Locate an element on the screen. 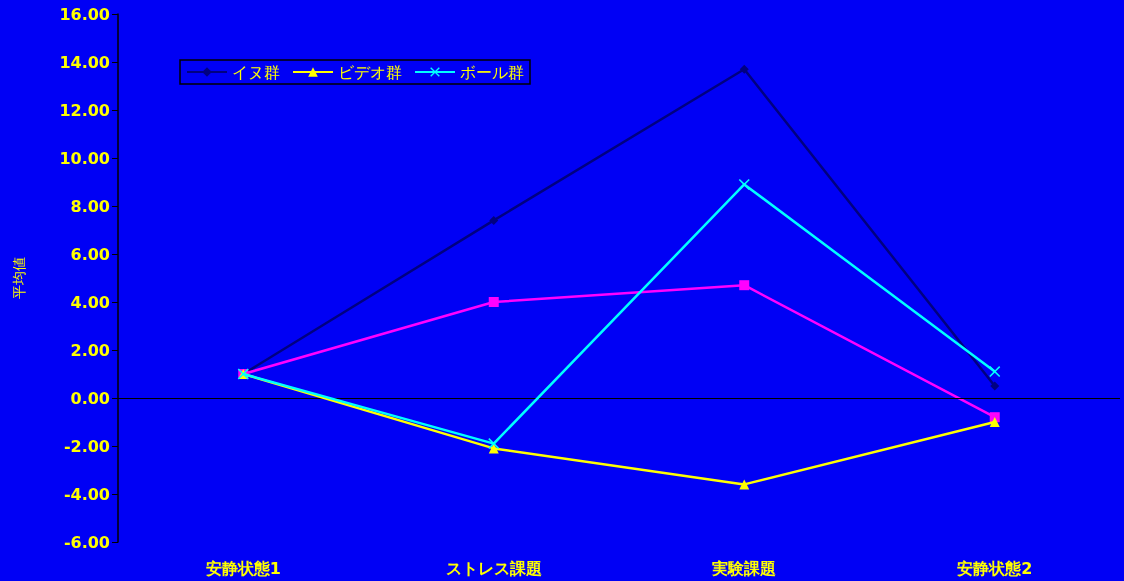 Image resolution: width=1124 pixels, height=581 pixels. y-tick-label: -4.00 is located at coordinates (86, 494).